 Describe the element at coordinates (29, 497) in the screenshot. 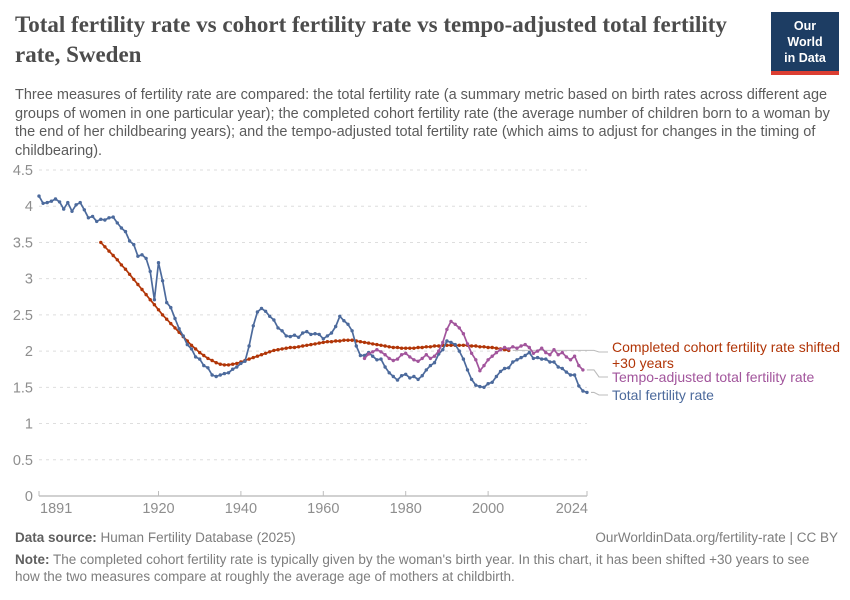

I see `y-tick-label: 0` at that location.